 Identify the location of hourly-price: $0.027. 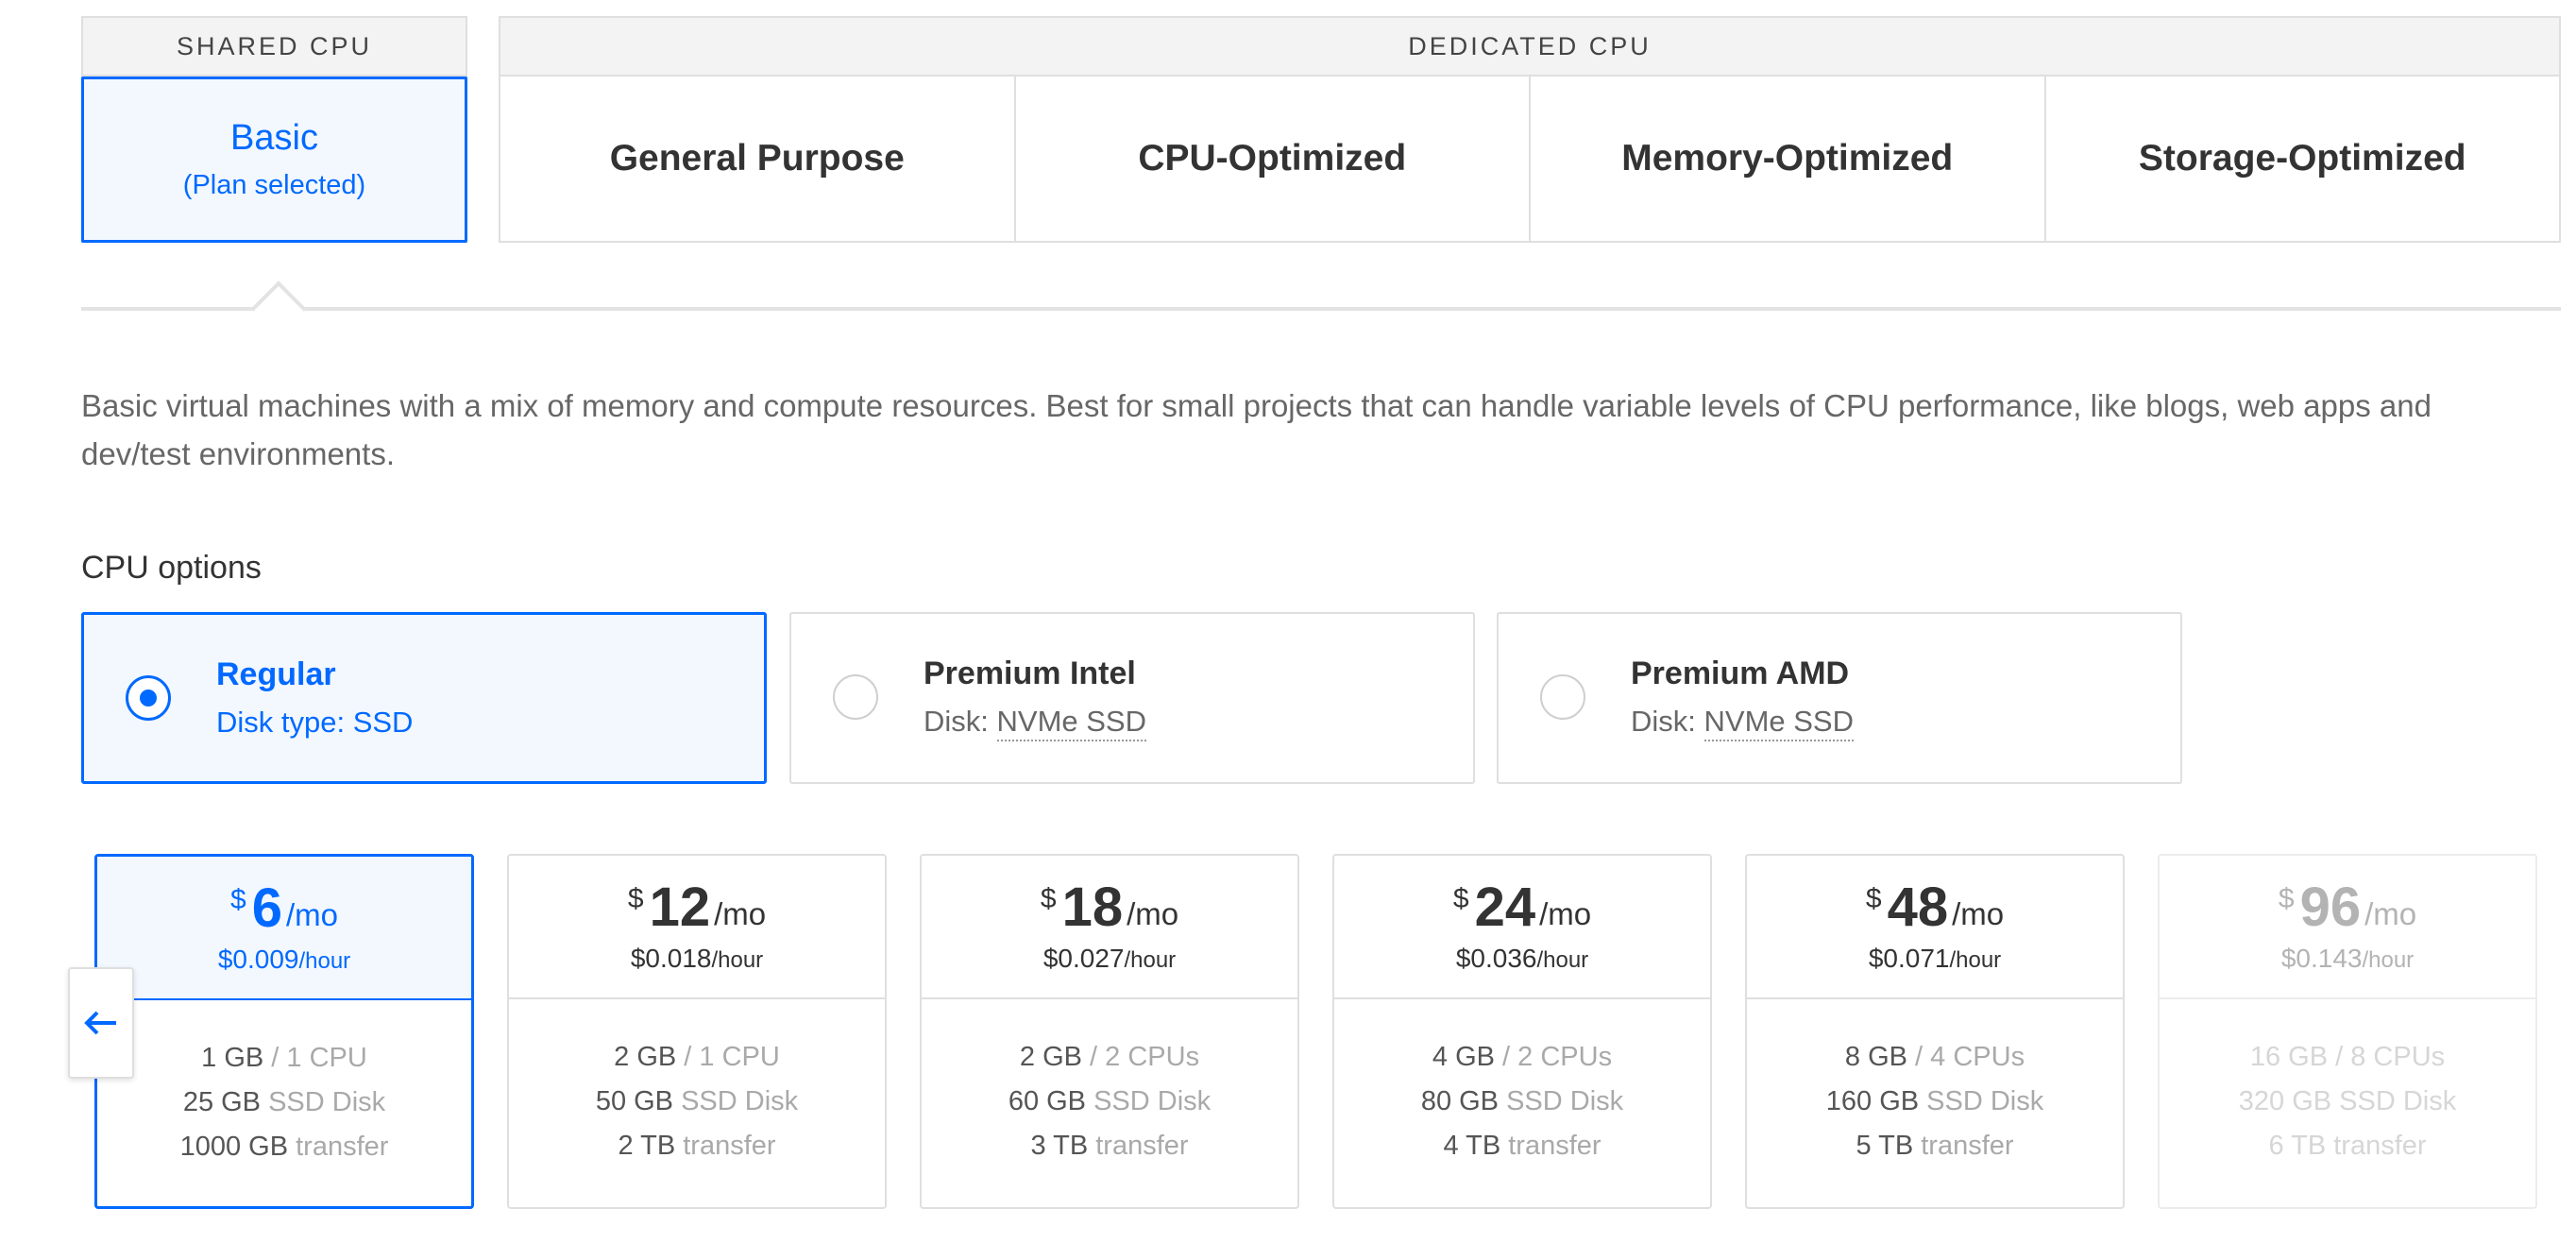
(1083, 959).